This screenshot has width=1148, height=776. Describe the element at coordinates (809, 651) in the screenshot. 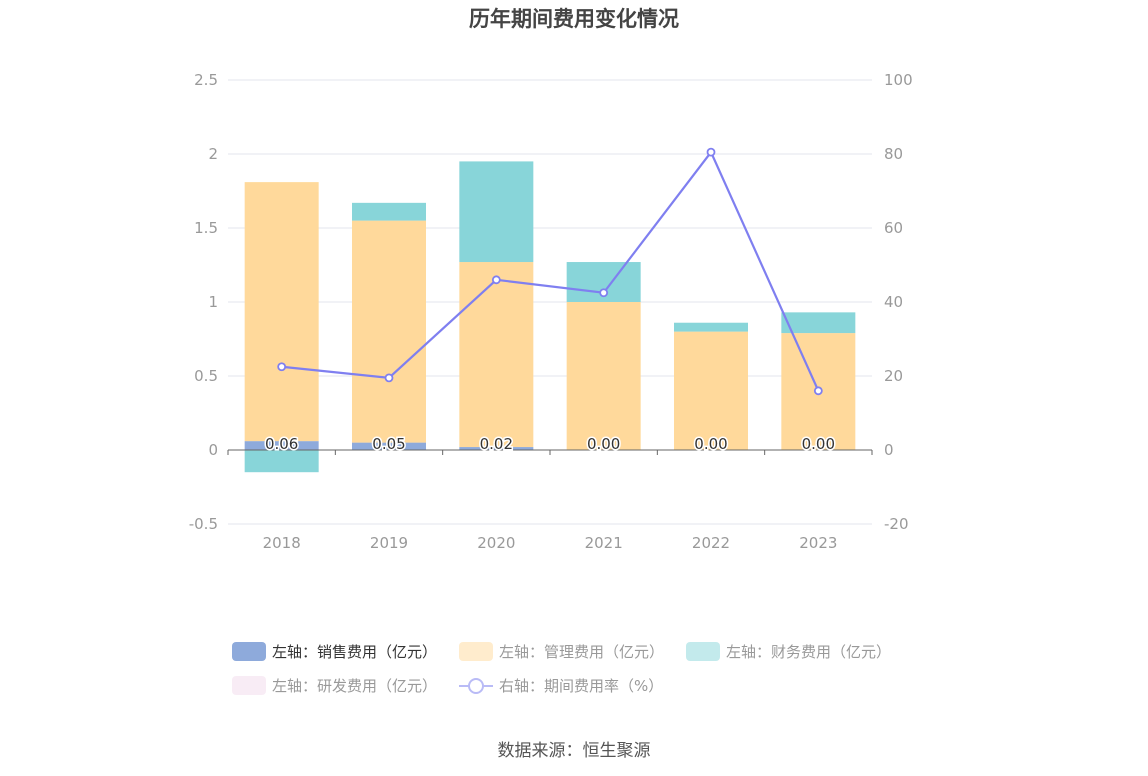

I see `legend-label: 左轴：财务费用（亿元）` at that location.